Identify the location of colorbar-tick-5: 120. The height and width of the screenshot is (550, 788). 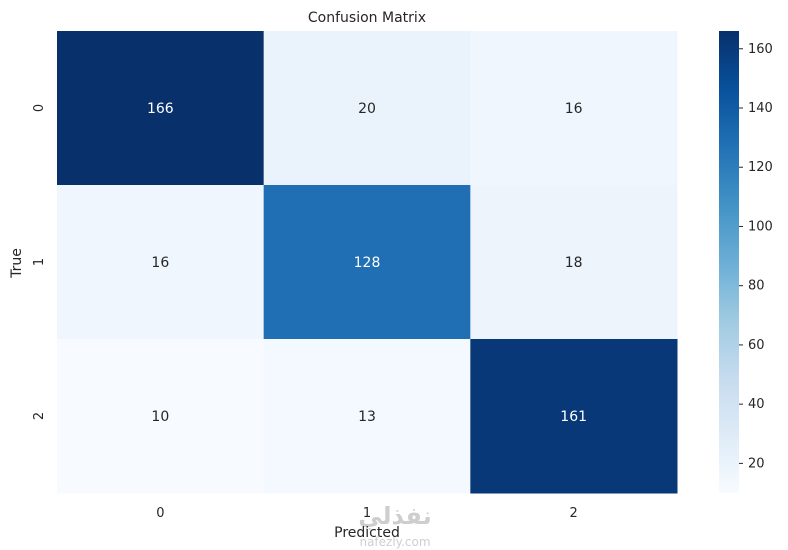
(760, 167).